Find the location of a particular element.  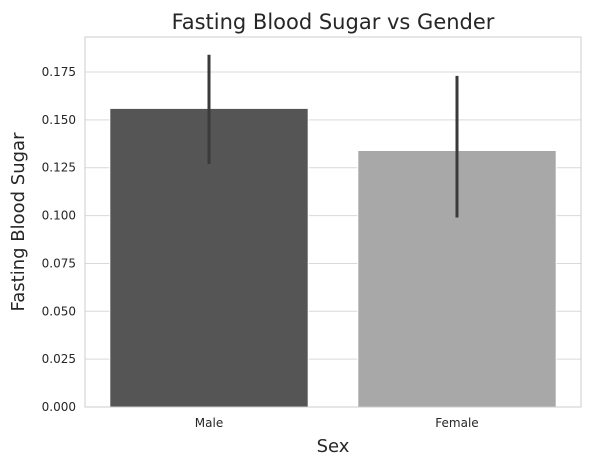

y-tick-label: 0.025 is located at coordinates (59, 359).